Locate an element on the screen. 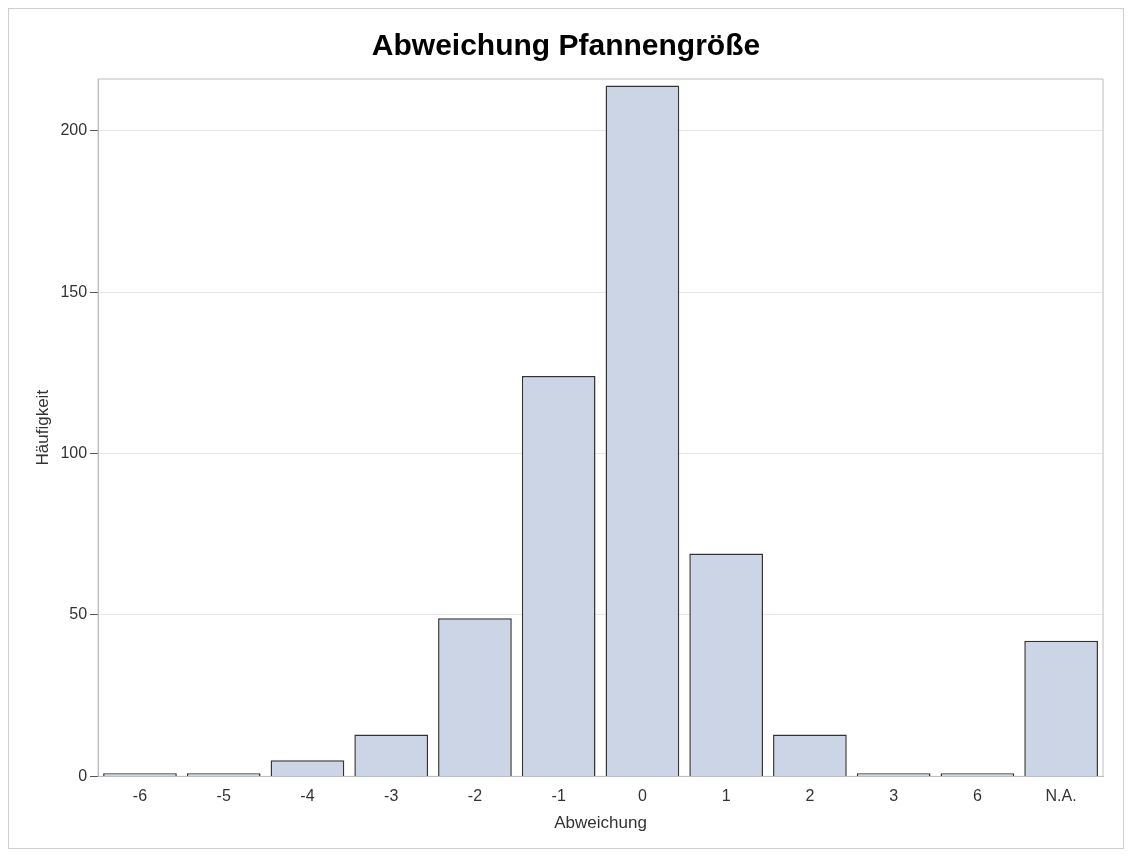  y-tick-label: 0 is located at coordinates (83, 775).